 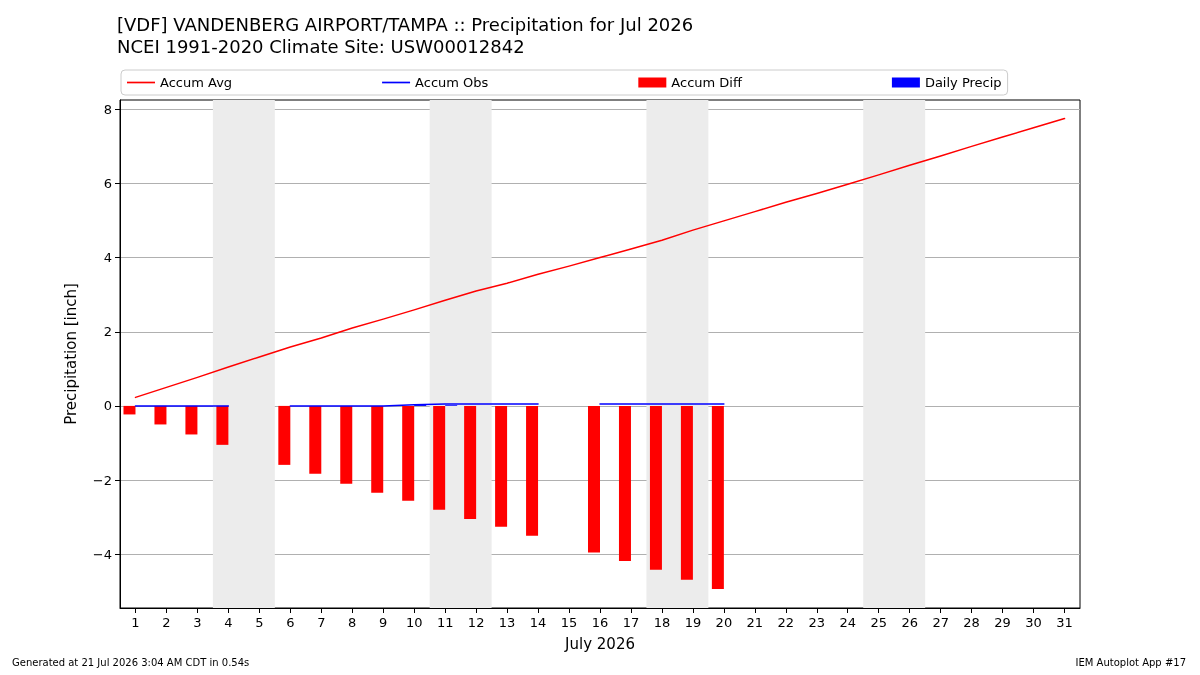 I want to click on x-tick-label: 15, so click(x=569, y=622).